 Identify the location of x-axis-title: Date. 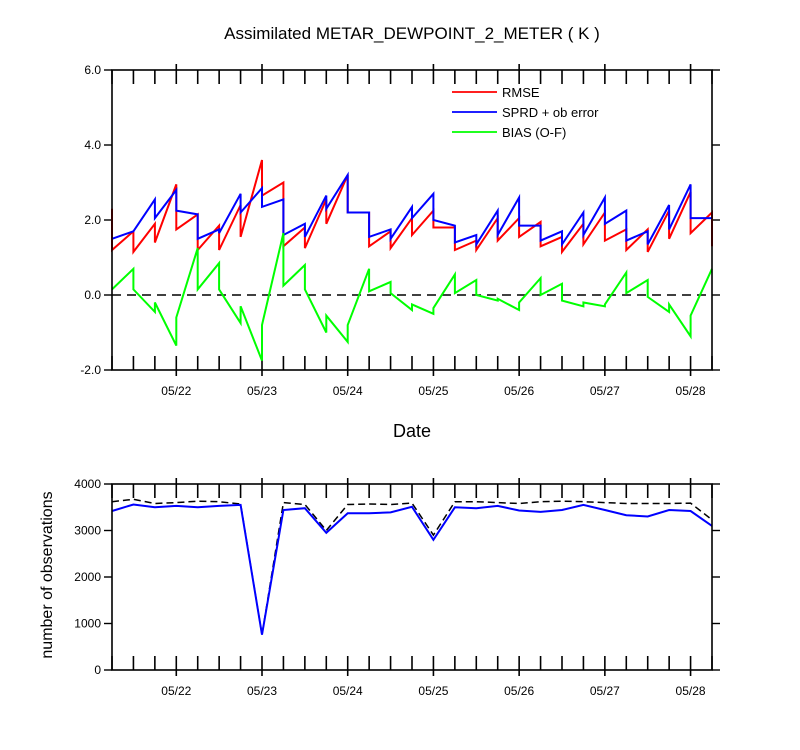
(412, 431).